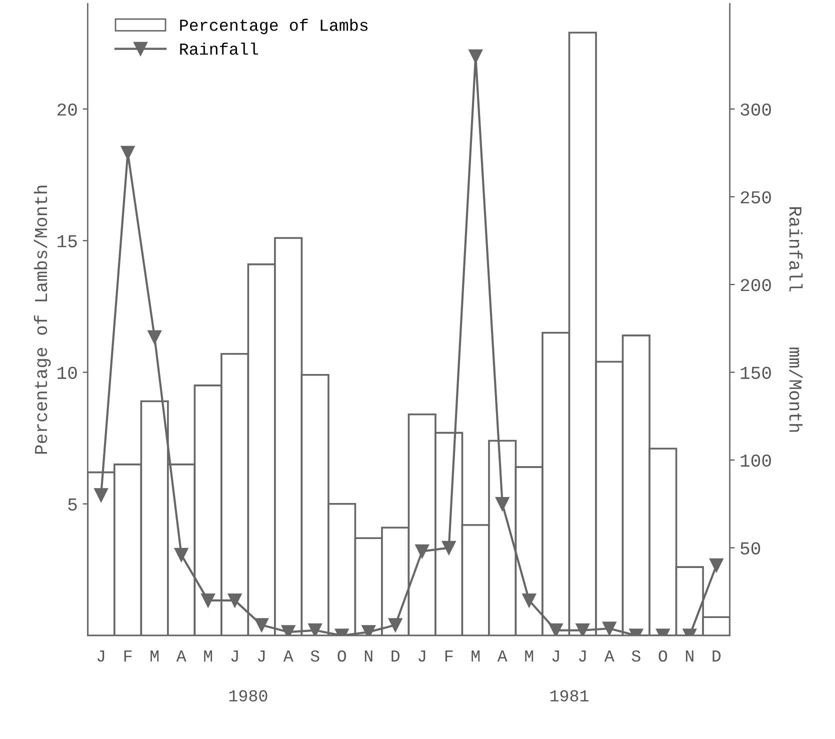 The image size is (835, 739). What do you see at coordinates (569, 696) in the screenshot?
I see `text: 1981` at bounding box center [569, 696].